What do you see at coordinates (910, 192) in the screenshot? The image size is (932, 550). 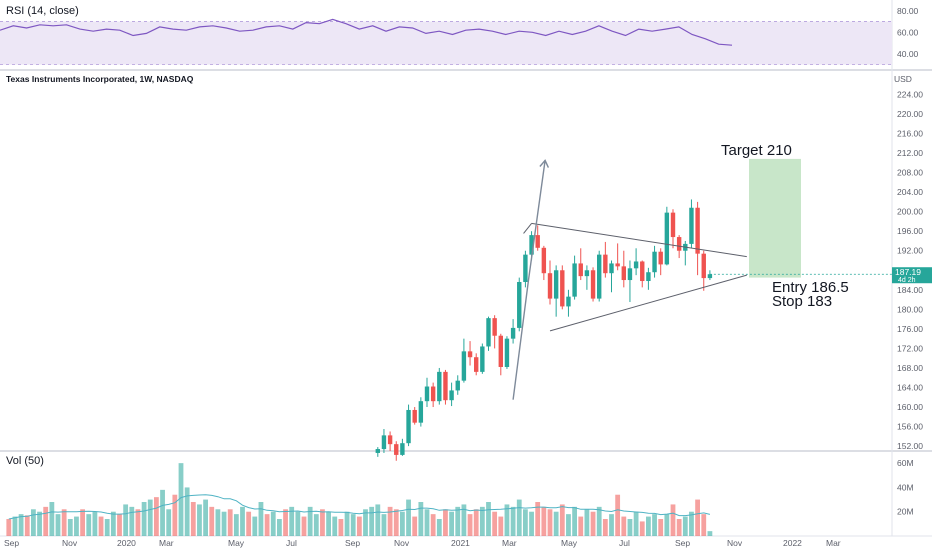 I see `price-tick-label: 204.00` at bounding box center [910, 192].